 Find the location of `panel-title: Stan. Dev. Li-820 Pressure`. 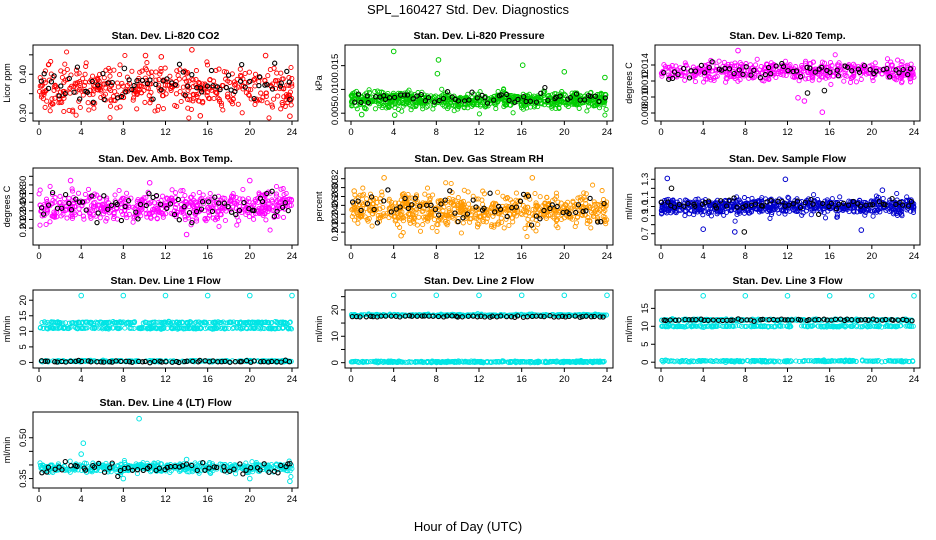

panel-title: Stan. Dev. Li-820 Pressure is located at coordinates (478, 36).